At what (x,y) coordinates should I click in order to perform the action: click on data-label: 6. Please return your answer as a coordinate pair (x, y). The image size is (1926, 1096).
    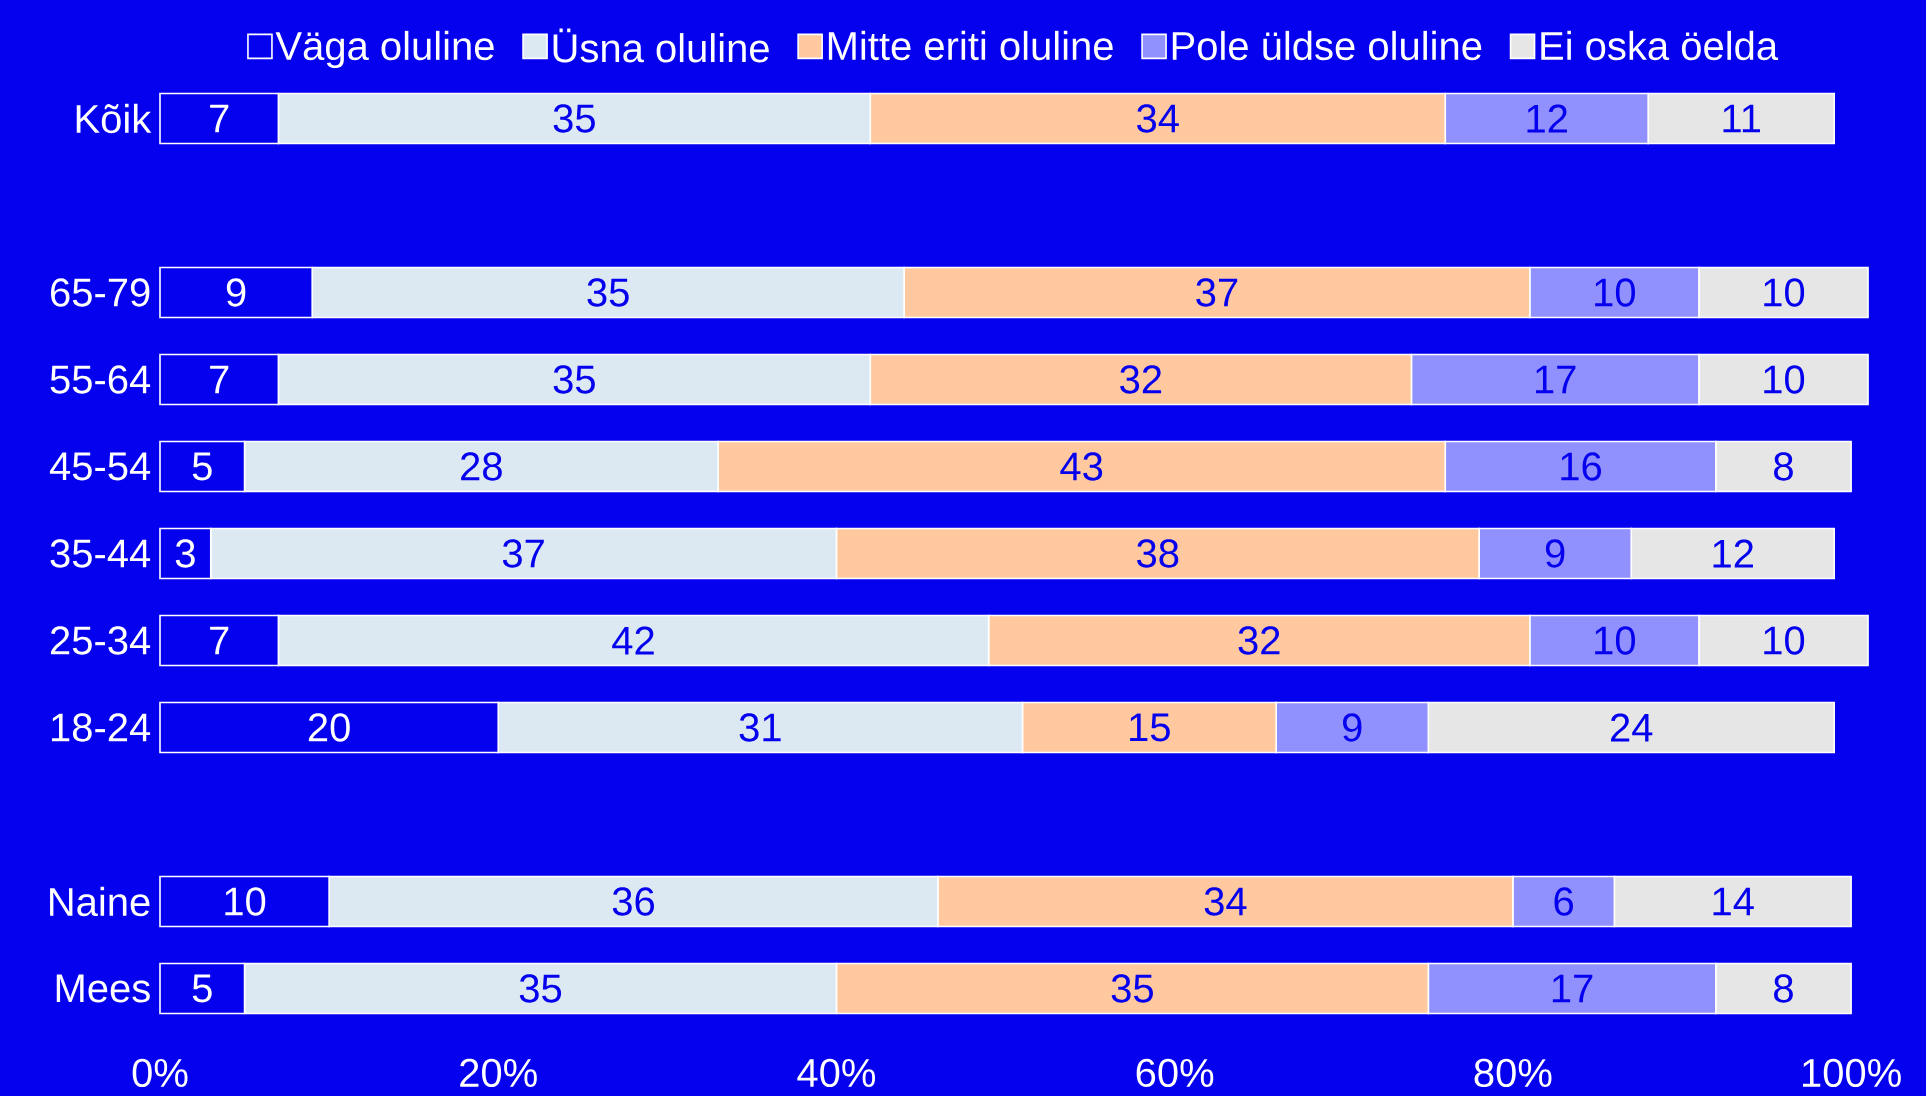
    Looking at the image, I should click on (1563, 901).